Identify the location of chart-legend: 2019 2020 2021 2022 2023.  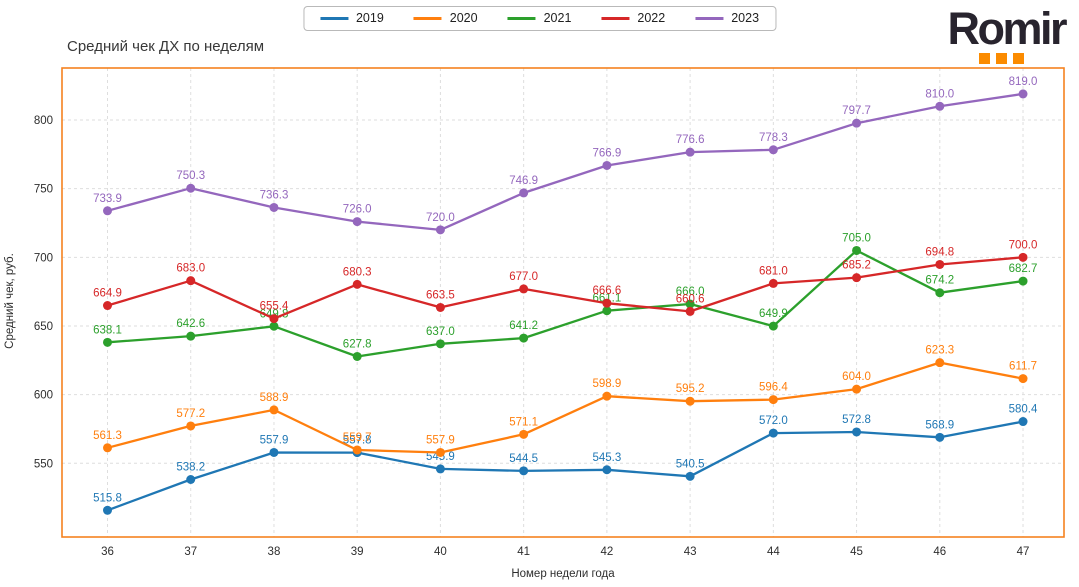
(539, 18).